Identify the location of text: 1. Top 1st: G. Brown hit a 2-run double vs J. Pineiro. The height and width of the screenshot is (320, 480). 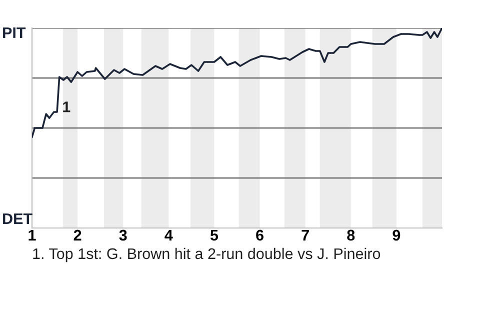
(206, 255).